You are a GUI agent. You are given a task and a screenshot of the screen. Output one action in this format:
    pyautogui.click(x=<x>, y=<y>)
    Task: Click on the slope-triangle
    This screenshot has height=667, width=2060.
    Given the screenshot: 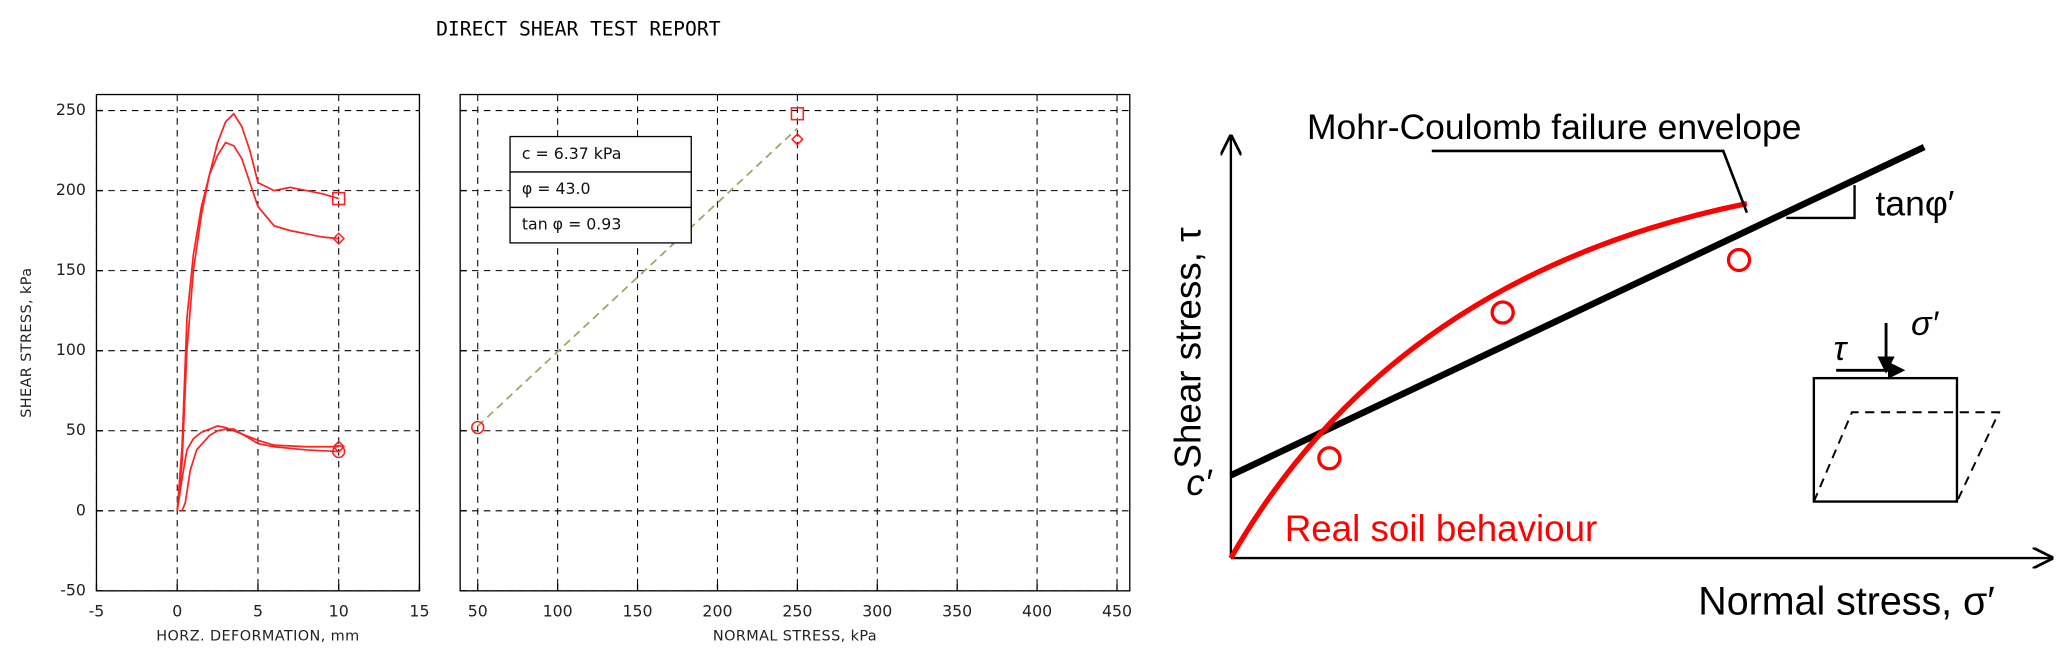 What is the action you would take?
    pyautogui.click(x=1821, y=202)
    